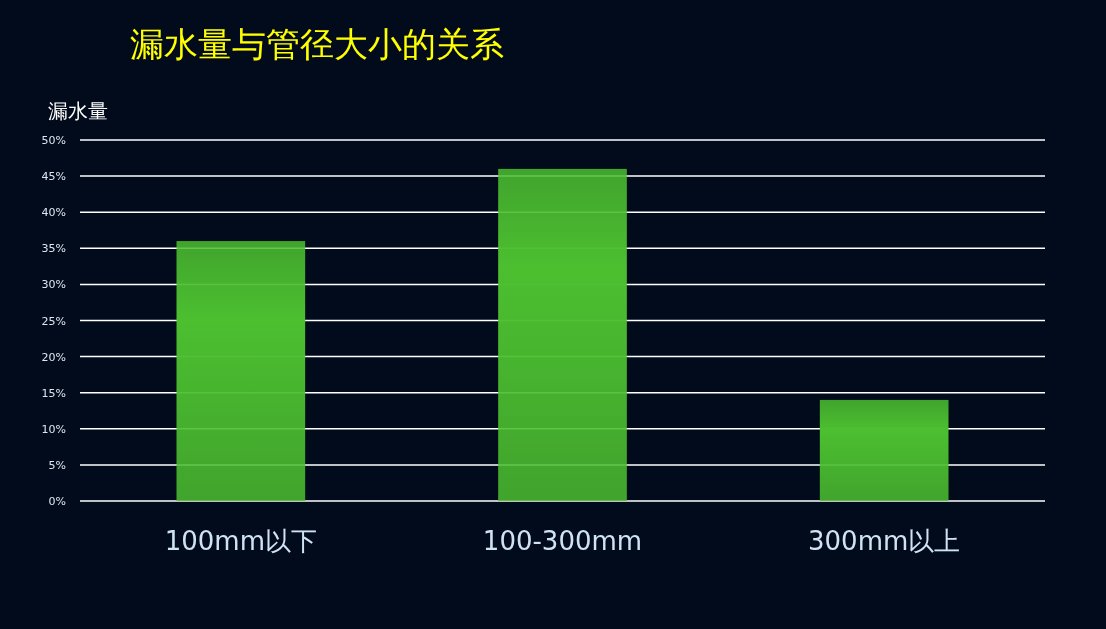 The width and height of the screenshot is (1106, 629). Describe the element at coordinates (53, 357) in the screenshot. I see `y-tick-label: 20%` at that location.